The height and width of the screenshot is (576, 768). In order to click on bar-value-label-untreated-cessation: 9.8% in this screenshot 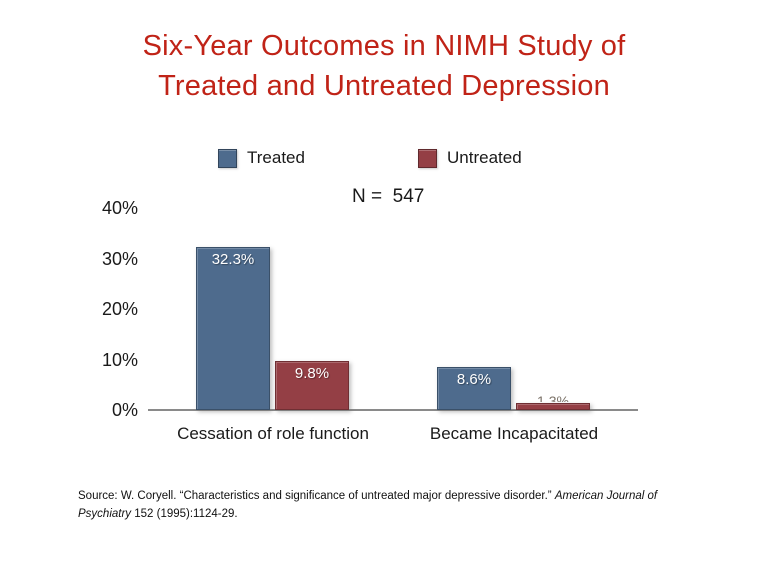, I will do `click(312, 373)`.